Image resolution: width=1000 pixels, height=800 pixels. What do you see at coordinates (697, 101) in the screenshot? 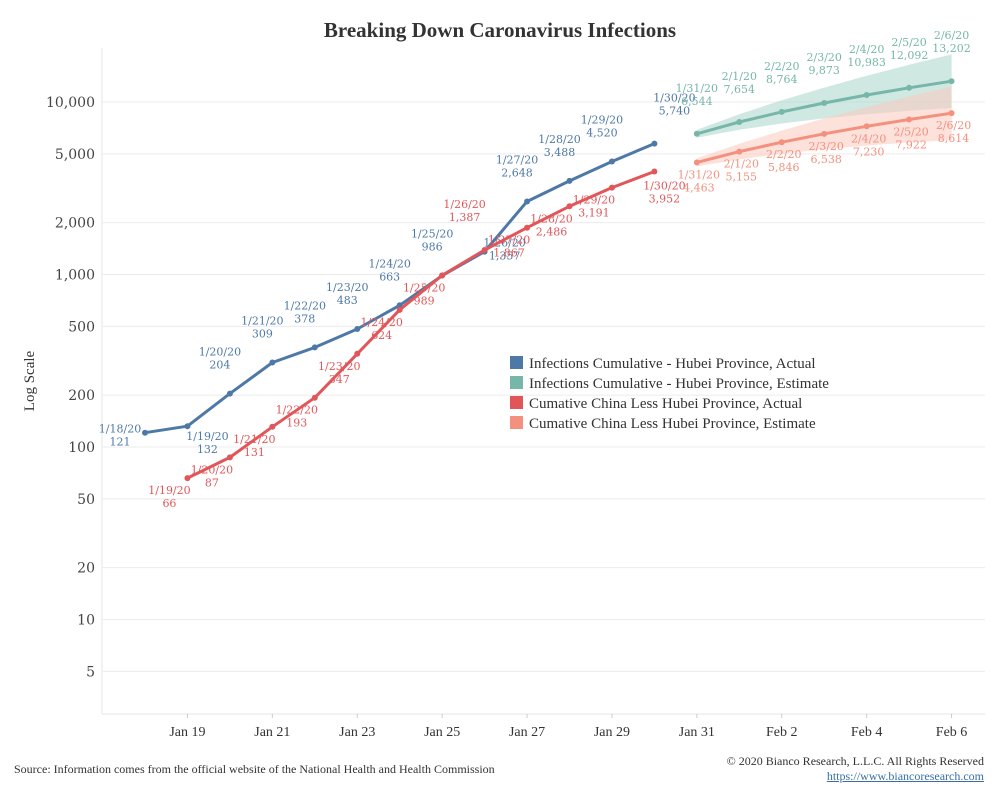
I see `data-value-label: 6,544` at bounding box center [697, 101].